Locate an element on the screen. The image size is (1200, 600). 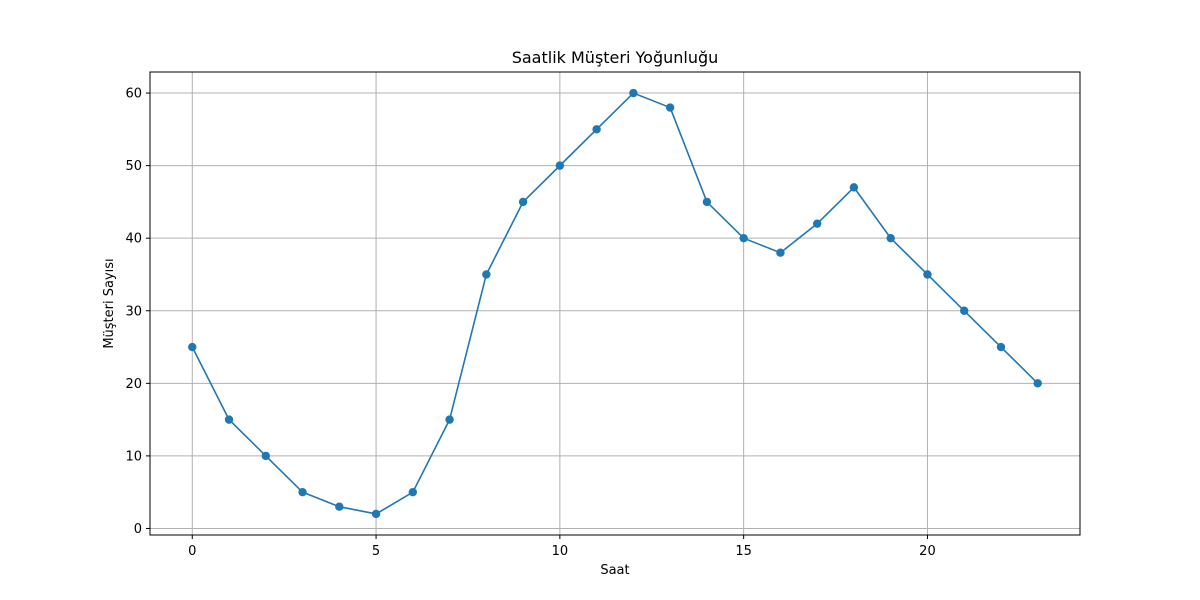
y-tick-label: 30 is located at coordinates (133, 311).